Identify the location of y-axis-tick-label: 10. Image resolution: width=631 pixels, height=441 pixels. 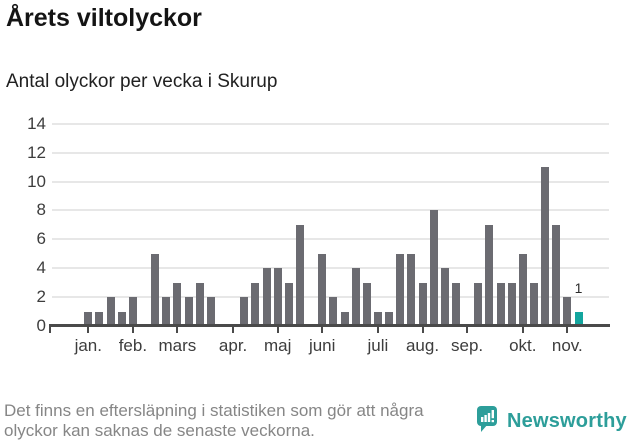
(36, 181).